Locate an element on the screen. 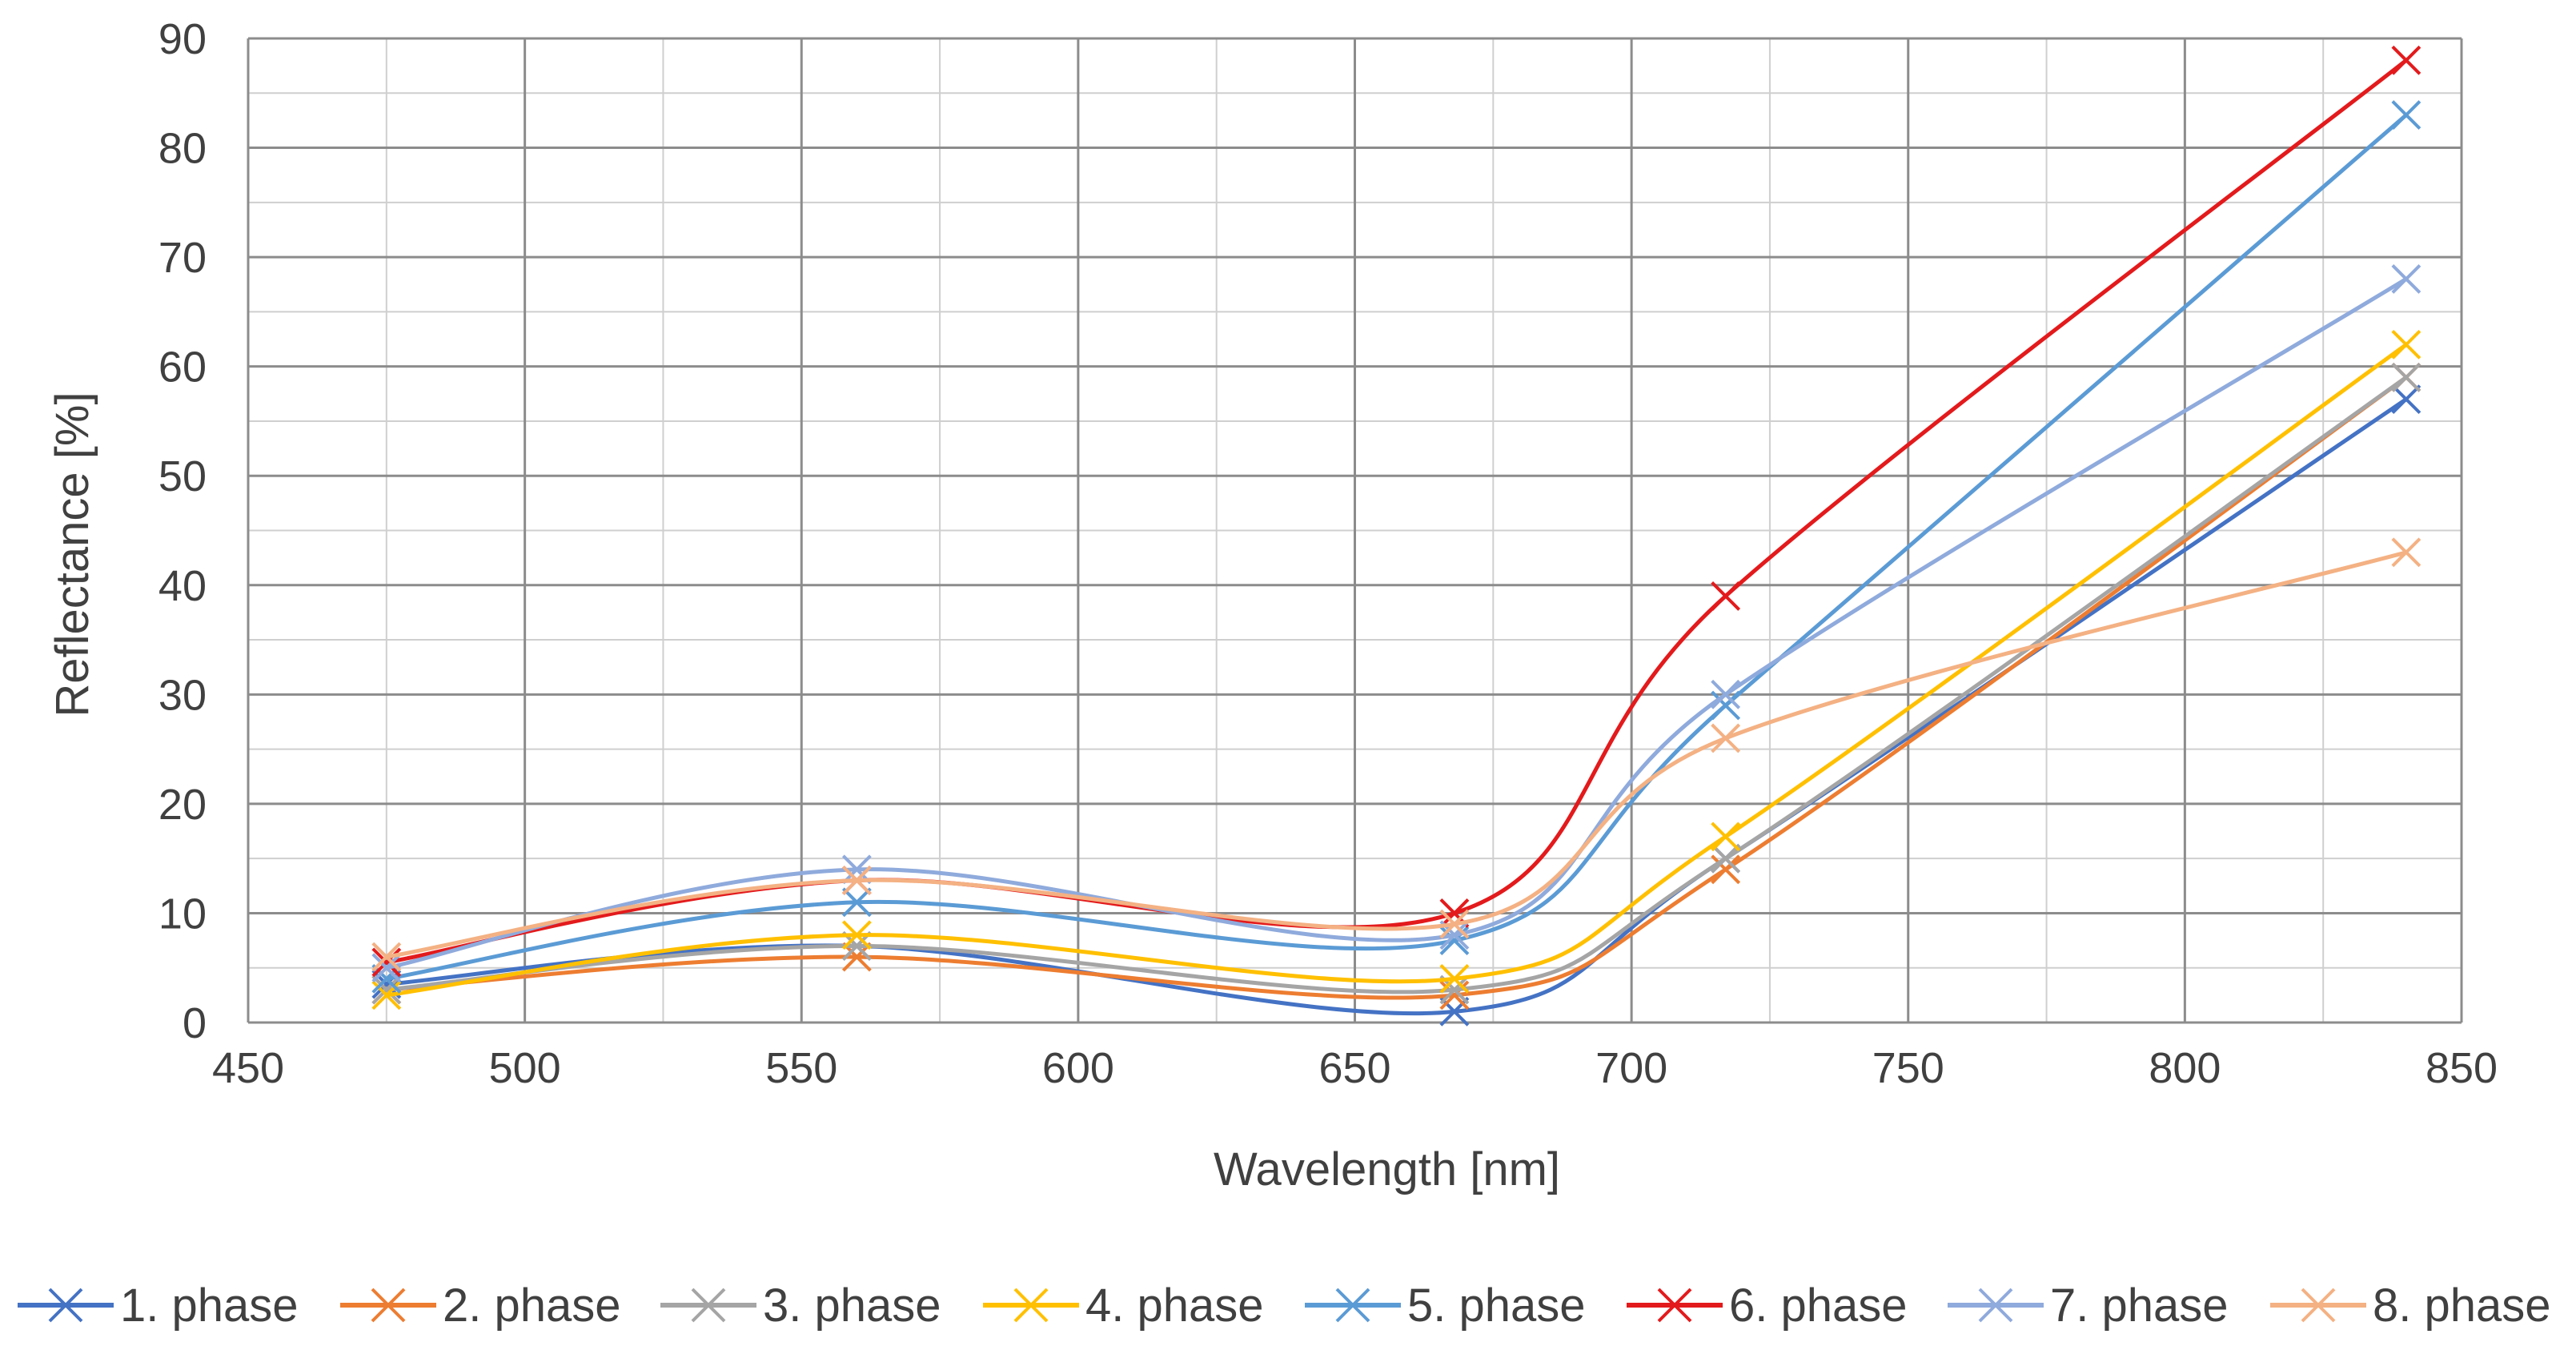  x-tick-label: 650 is located at coordinates (1354, 1068).